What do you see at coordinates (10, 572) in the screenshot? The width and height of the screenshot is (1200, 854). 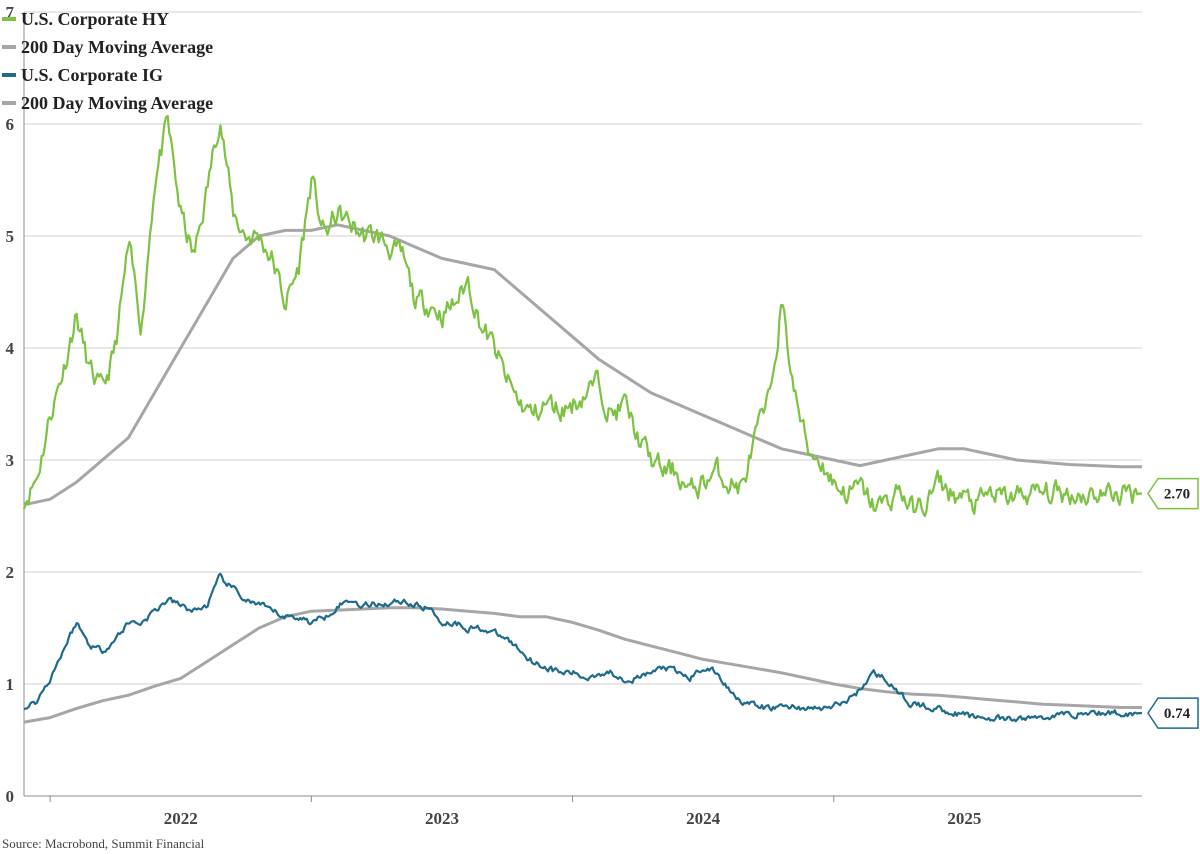 I see `y-tick-label: 2` at bounding box center [10, 572].